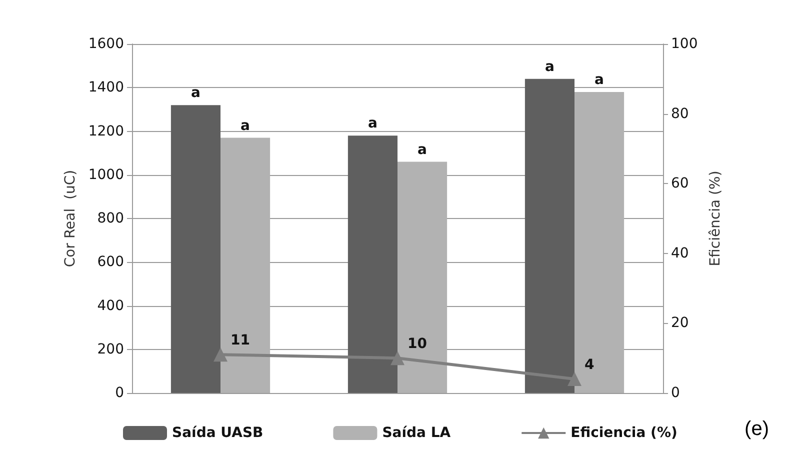  Describe the element at coordinates (110, 306) in the screenshot. I see `y-tick-label: 400` at that location.